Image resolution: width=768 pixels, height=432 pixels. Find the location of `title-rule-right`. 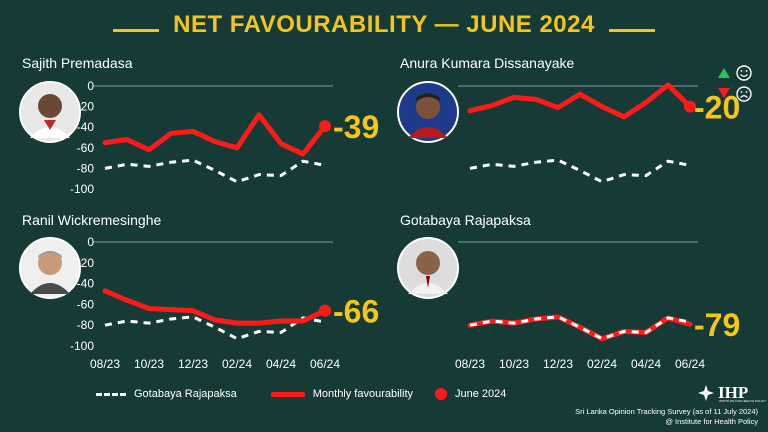

title-rule-right is located at coordinates (631, 30).